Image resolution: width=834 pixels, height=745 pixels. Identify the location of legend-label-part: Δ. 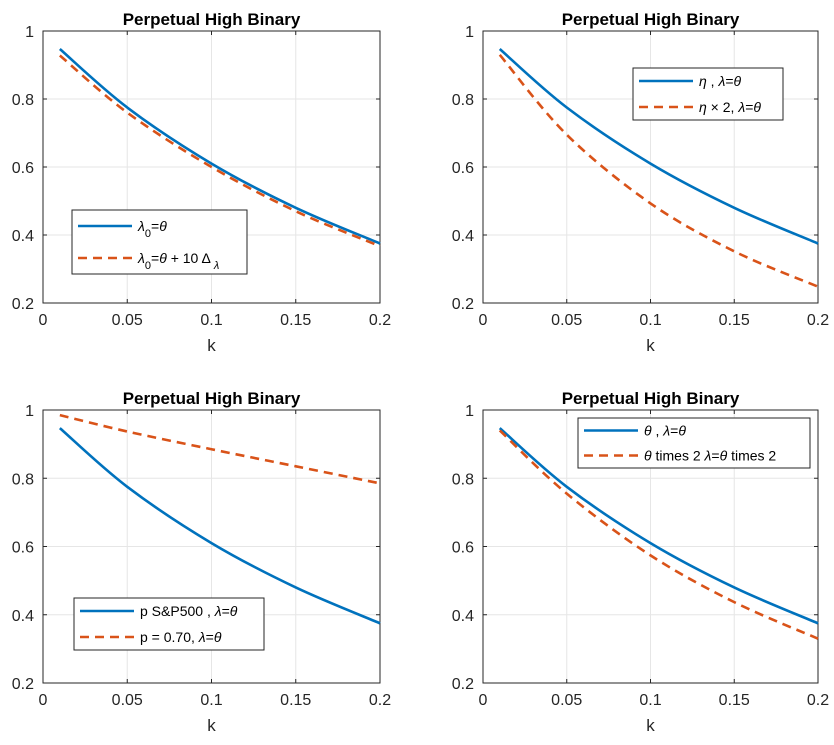
(205, 258).